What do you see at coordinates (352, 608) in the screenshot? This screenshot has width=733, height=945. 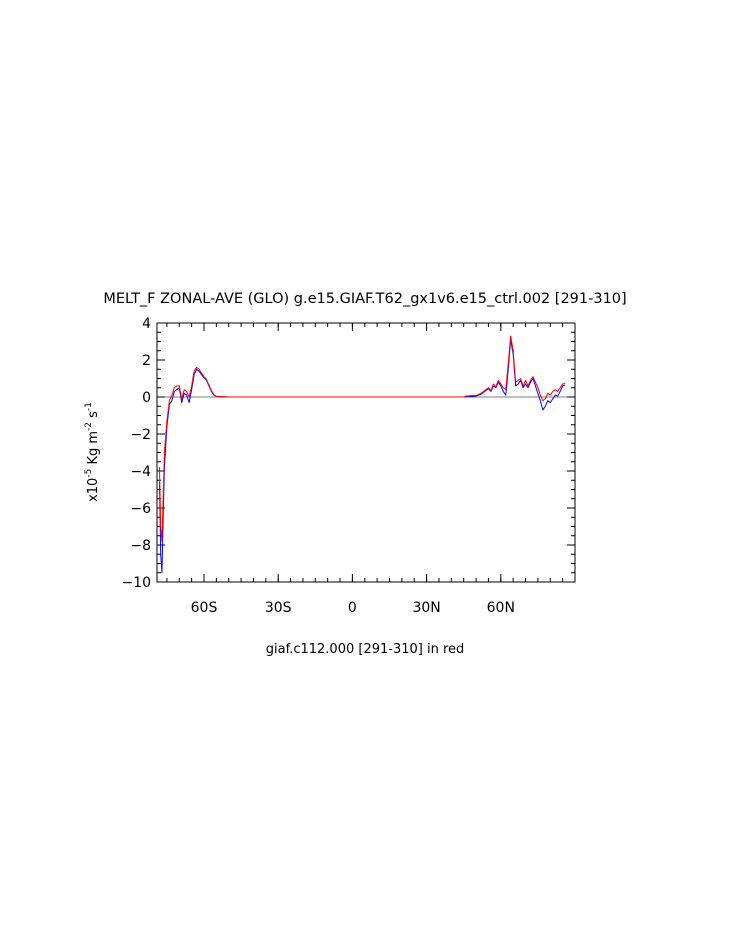 I see `x-tick-label: 0` at bounding box center [352, 608].